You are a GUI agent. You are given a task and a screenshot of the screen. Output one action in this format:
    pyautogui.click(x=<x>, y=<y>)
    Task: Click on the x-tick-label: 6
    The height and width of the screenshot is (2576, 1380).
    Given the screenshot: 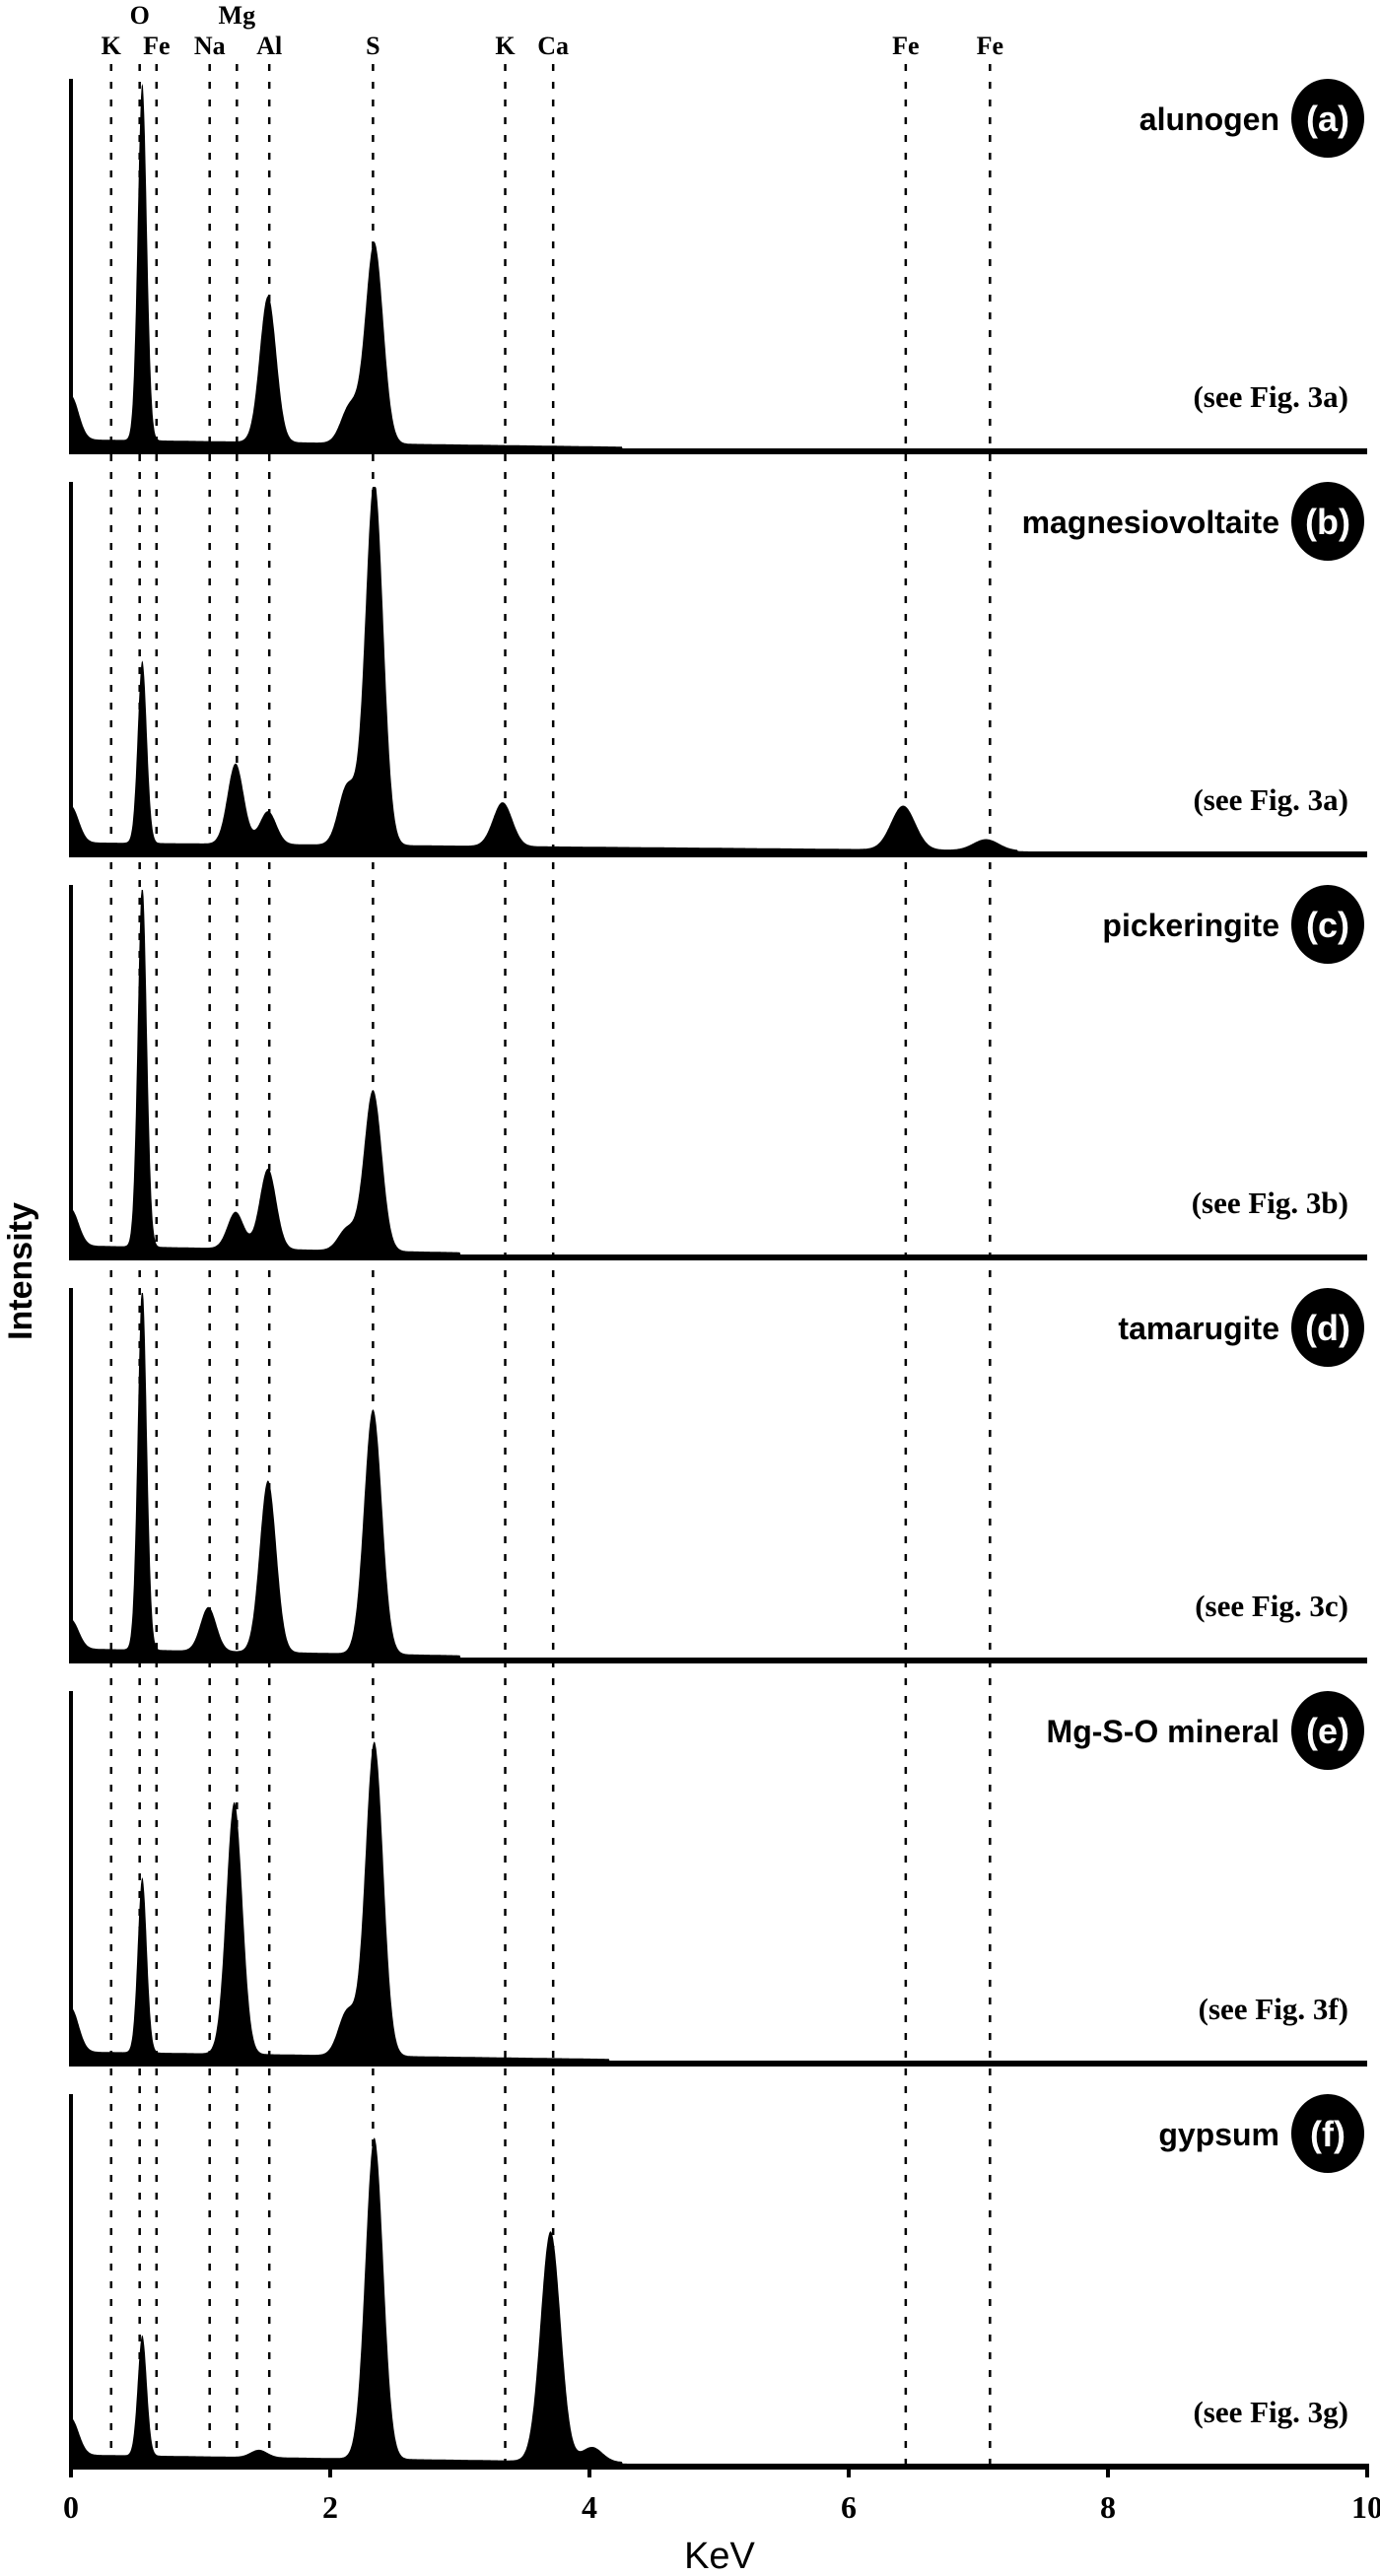 What is the action you would take?
    pyautogui.click(x=849, y=2507)
    